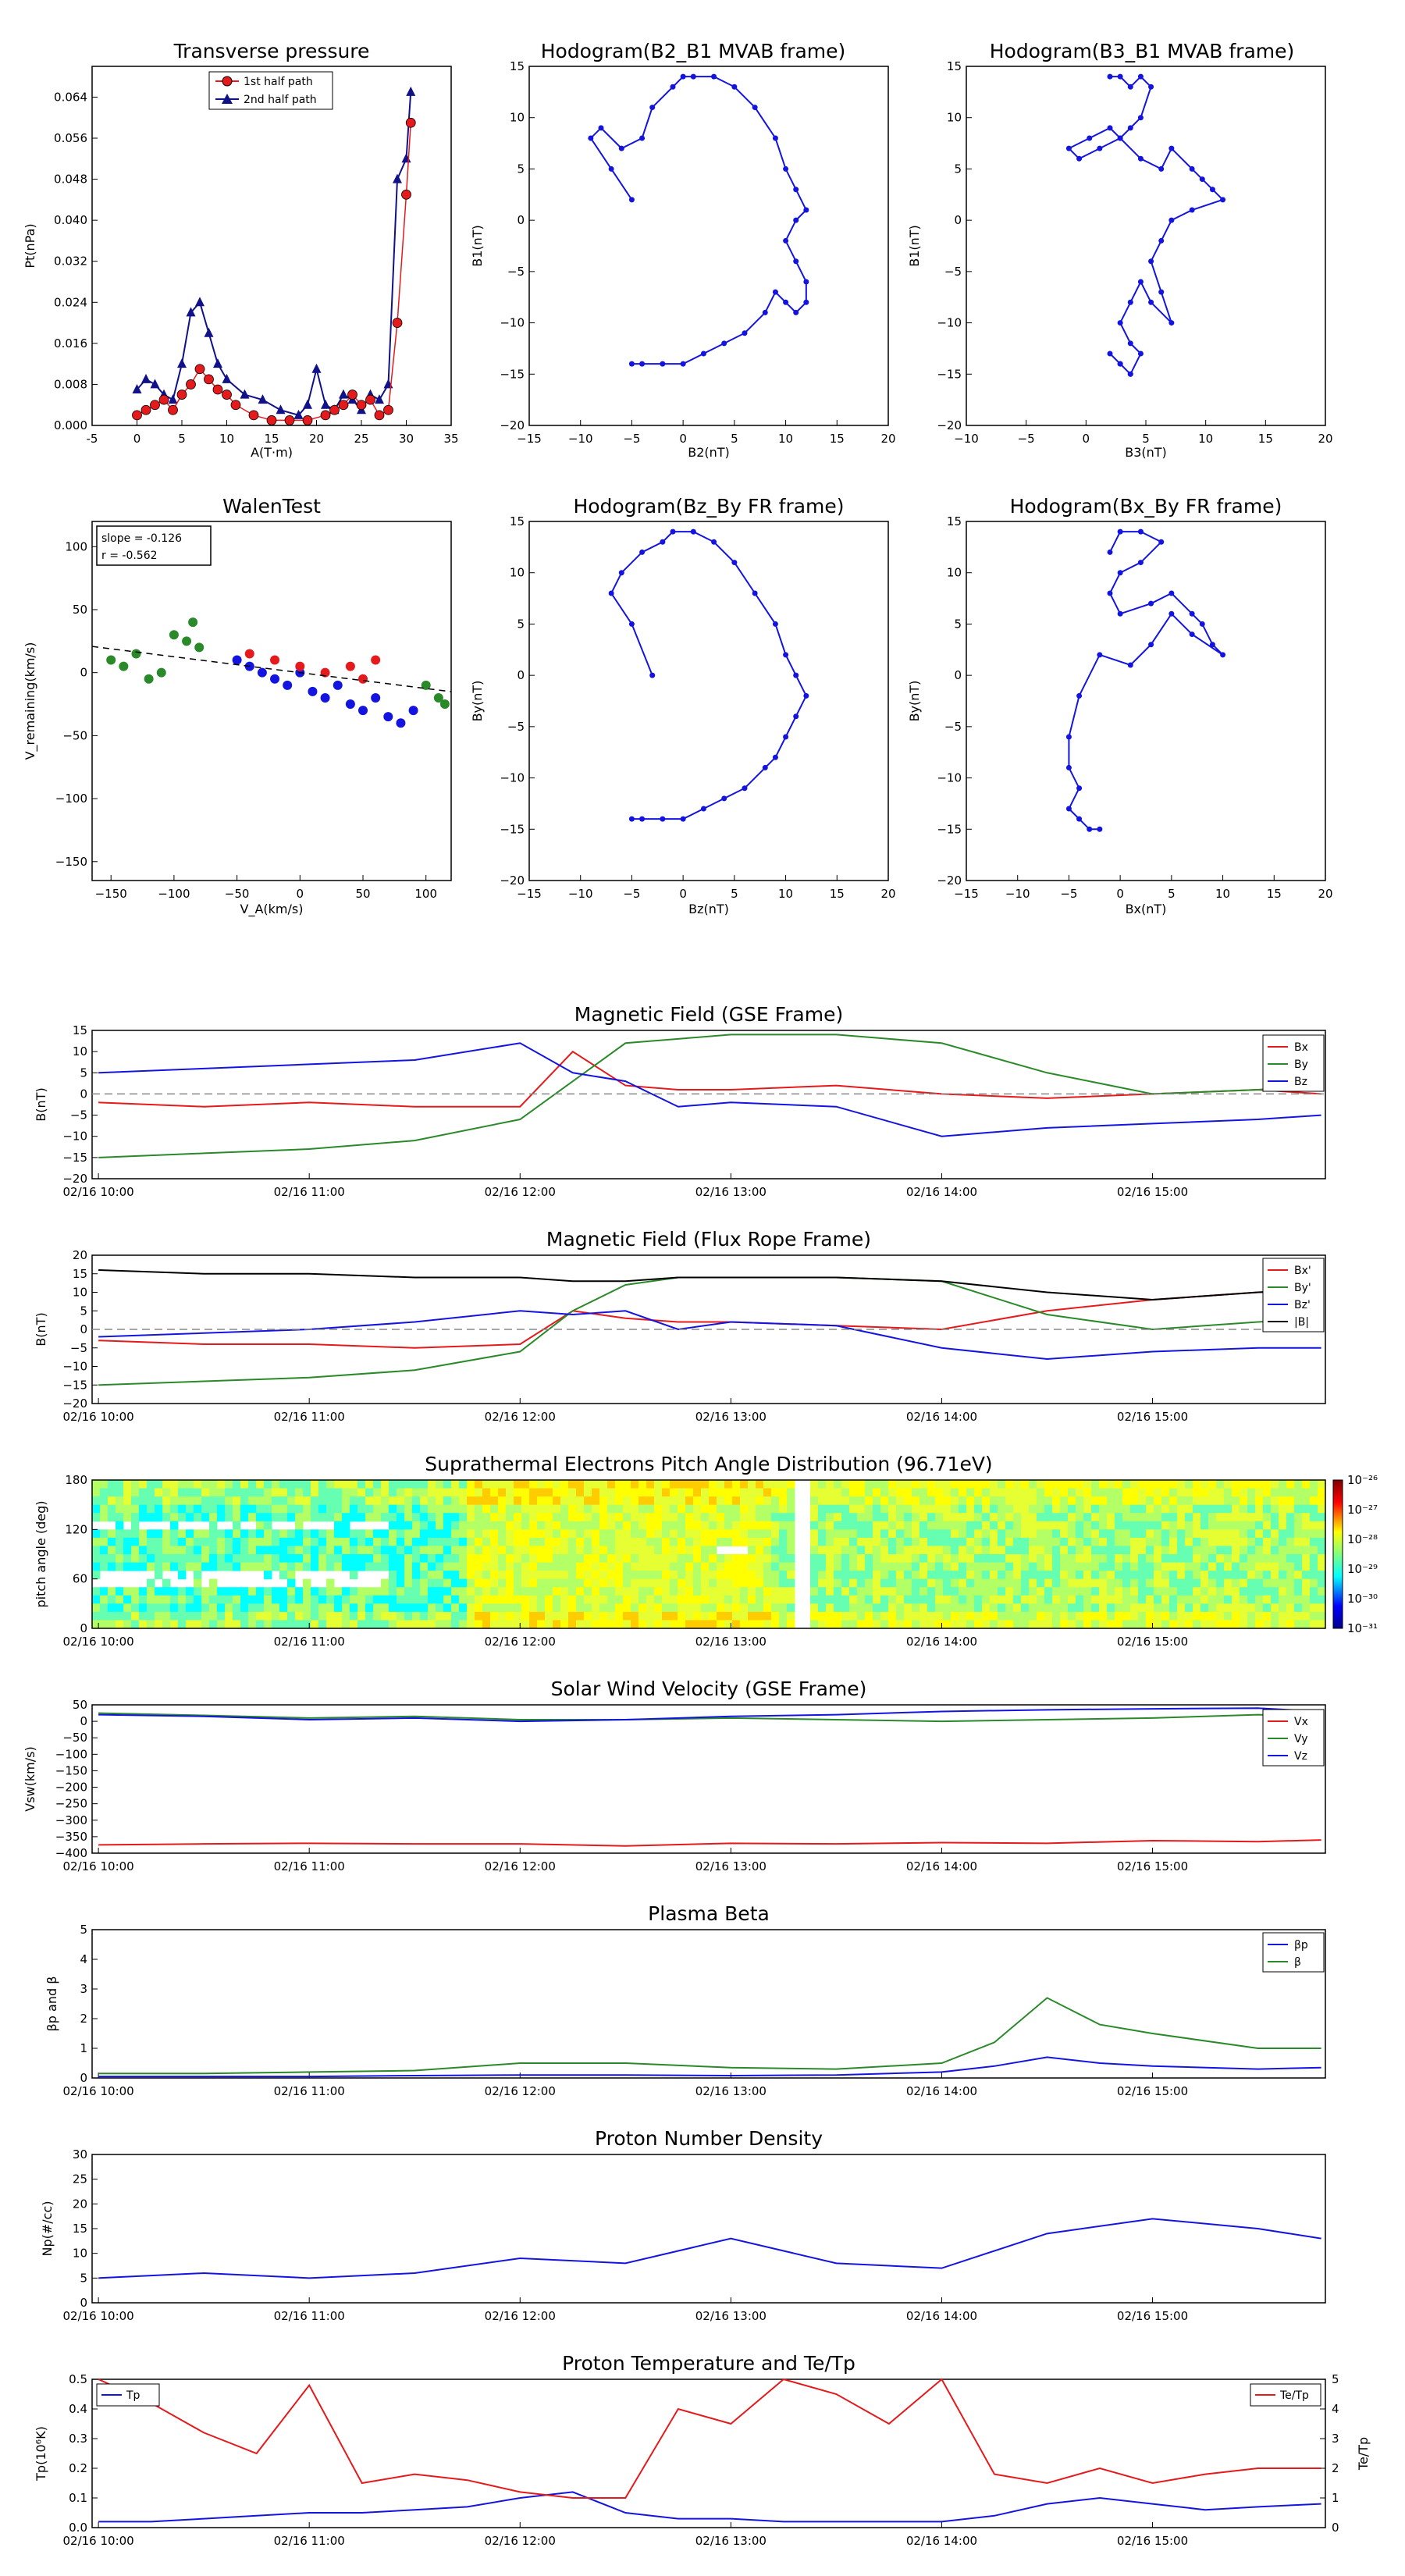  Describe the element at coordinates (84, 673) in the screenshot. I see `y-tick-label: 0` at that location.